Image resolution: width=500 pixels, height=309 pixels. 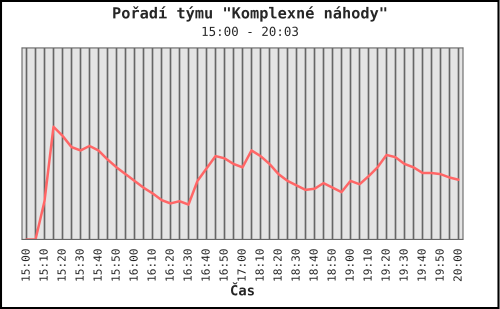 I want to click on x-tick-label: 15:00, so click(x=25, y=265).